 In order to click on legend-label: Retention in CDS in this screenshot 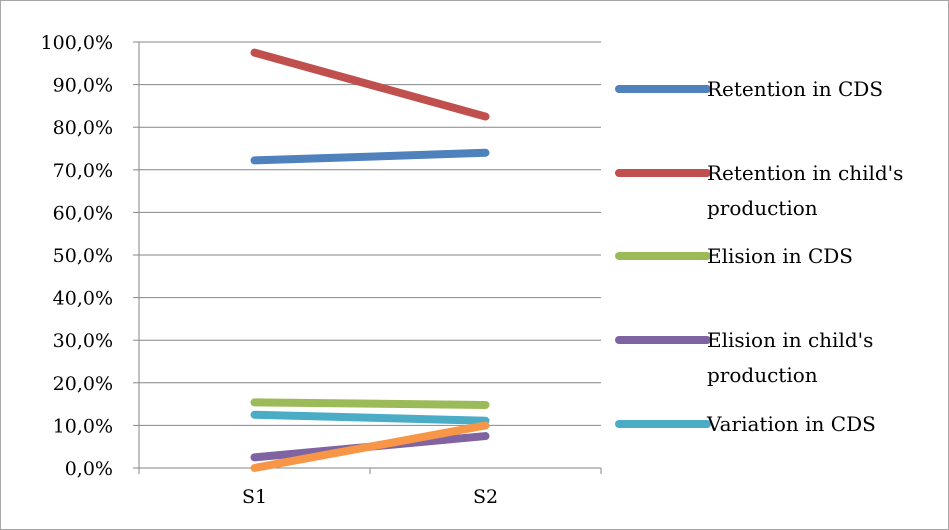, I will do `click(795, 89)`.